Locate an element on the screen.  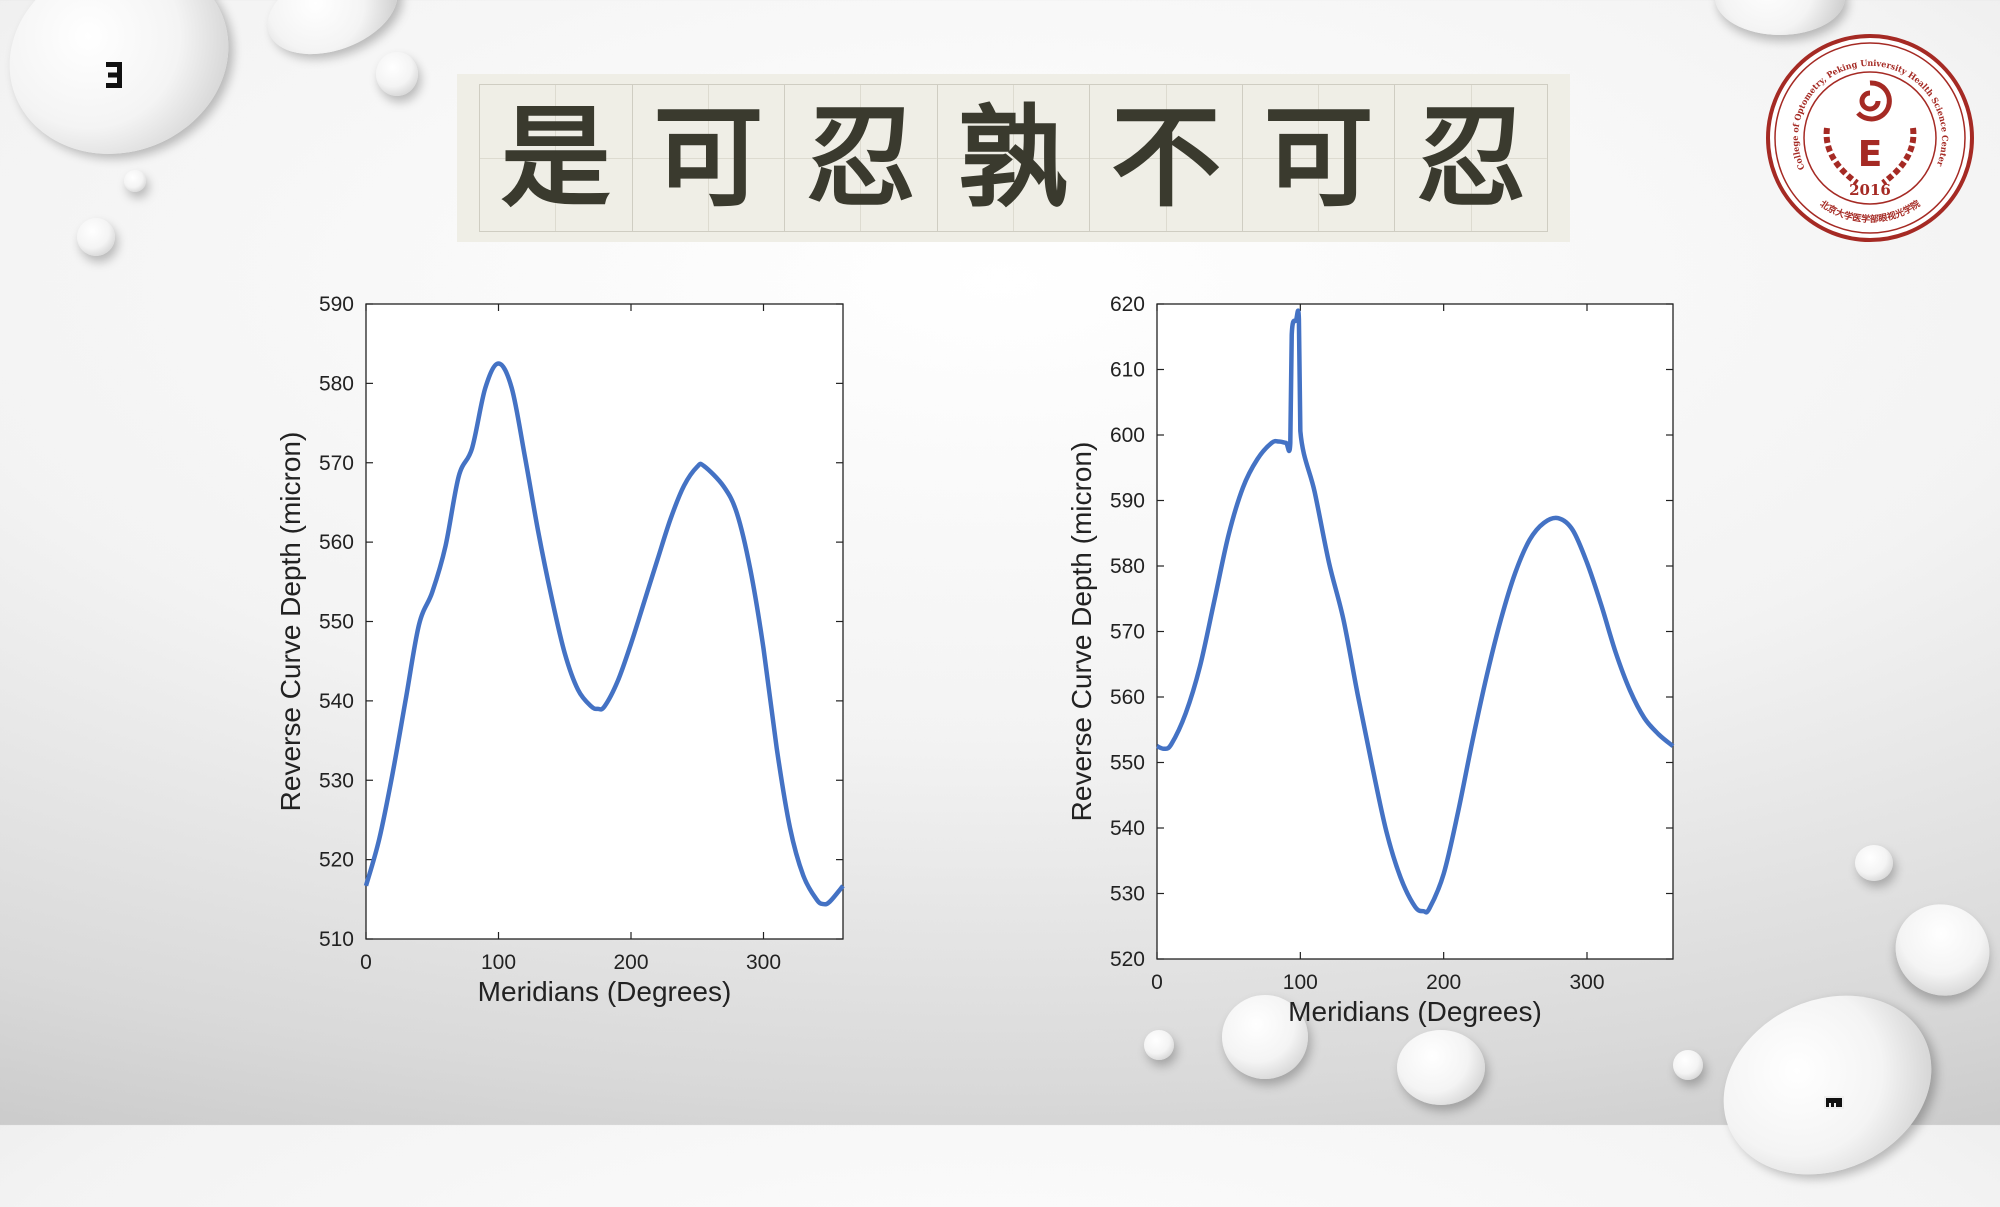
tumbling-e-down-icon is located at coordinates (1834, 1102).